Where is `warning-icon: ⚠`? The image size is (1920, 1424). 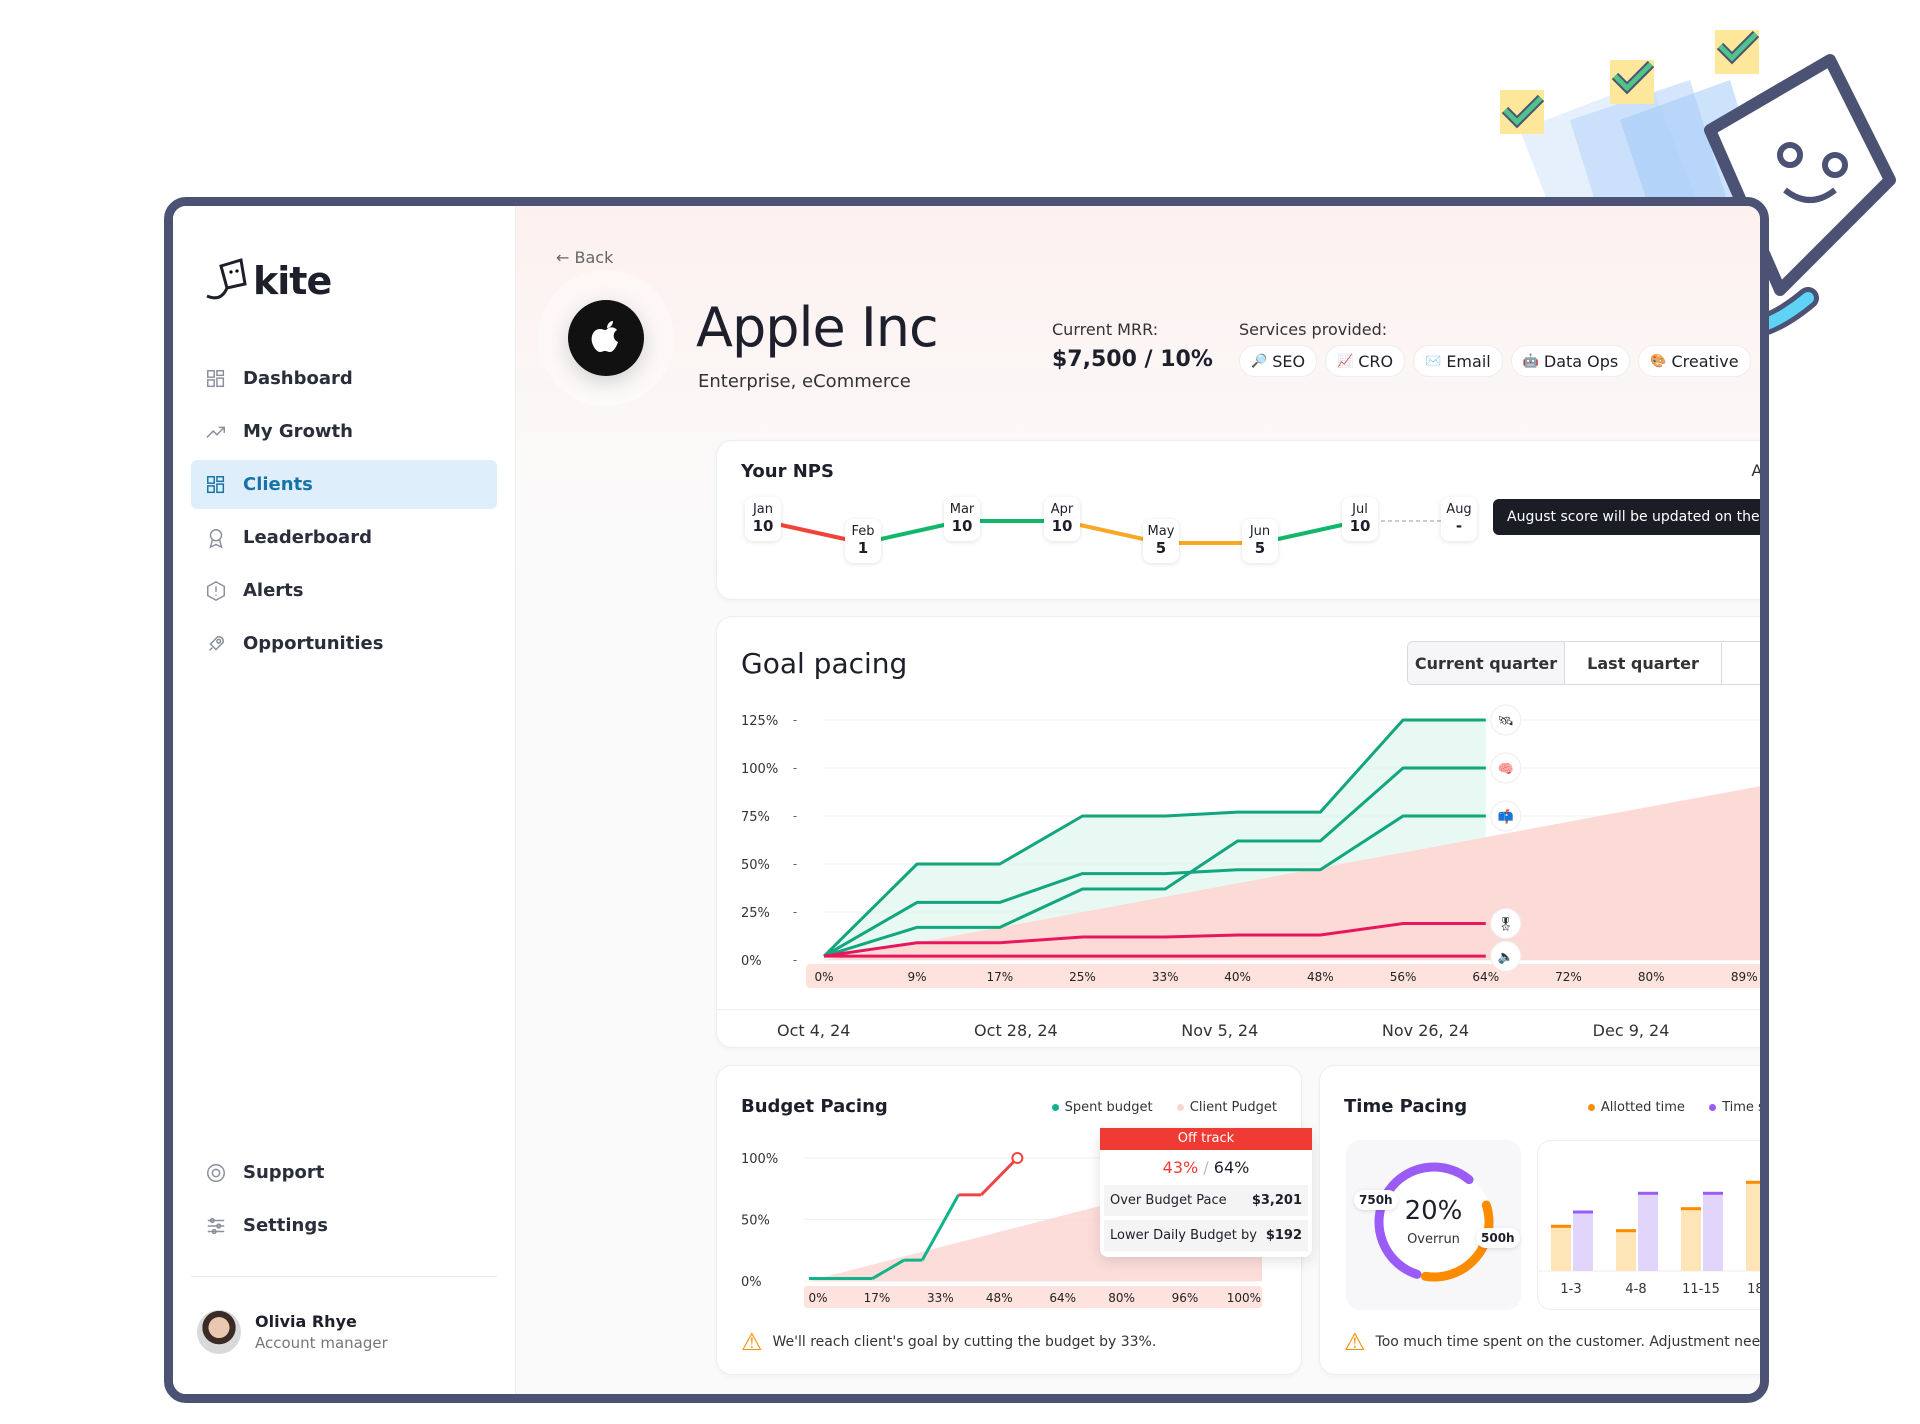
warning-icon: ⚠ is located at coordinates (752, 1342).